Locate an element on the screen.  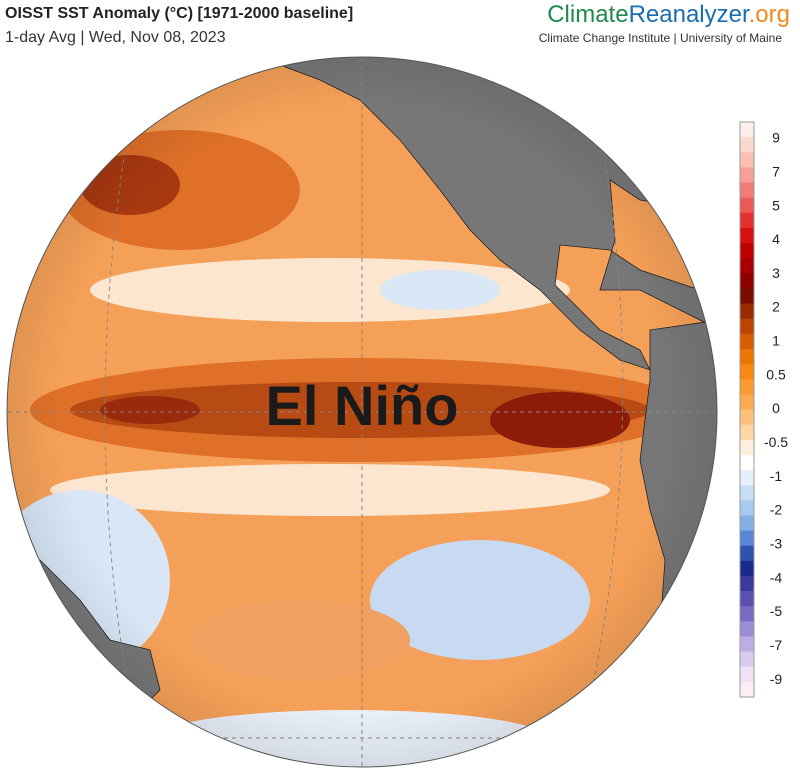
colorbar-label: -1 is located at coordinates (776, 476).